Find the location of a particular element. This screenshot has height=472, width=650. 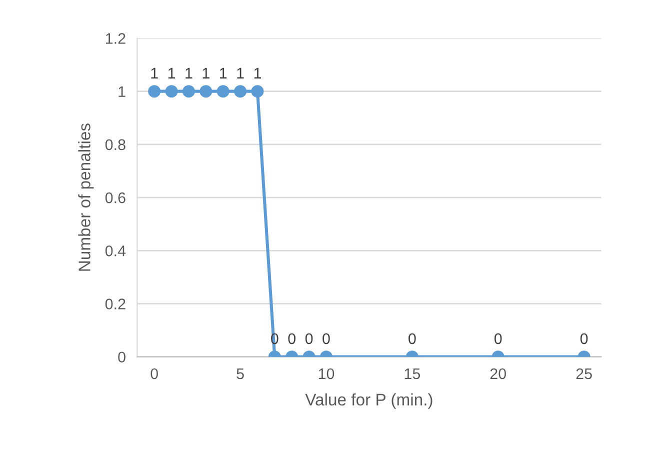

x-tick-label: 20 is located at coordinates (498, 374).